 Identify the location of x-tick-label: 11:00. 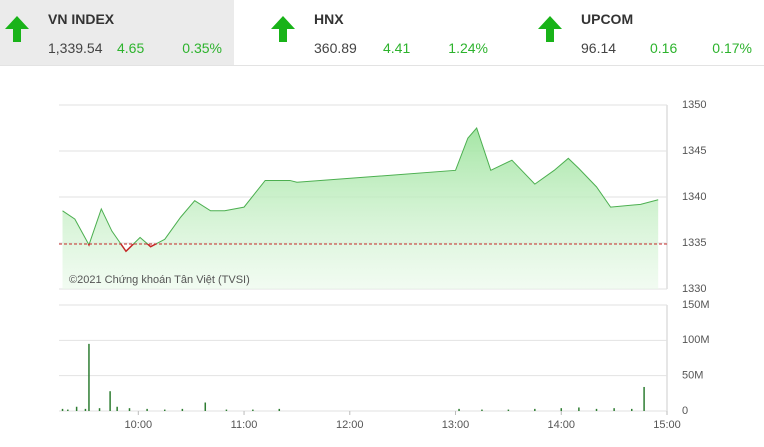
(244, 425).